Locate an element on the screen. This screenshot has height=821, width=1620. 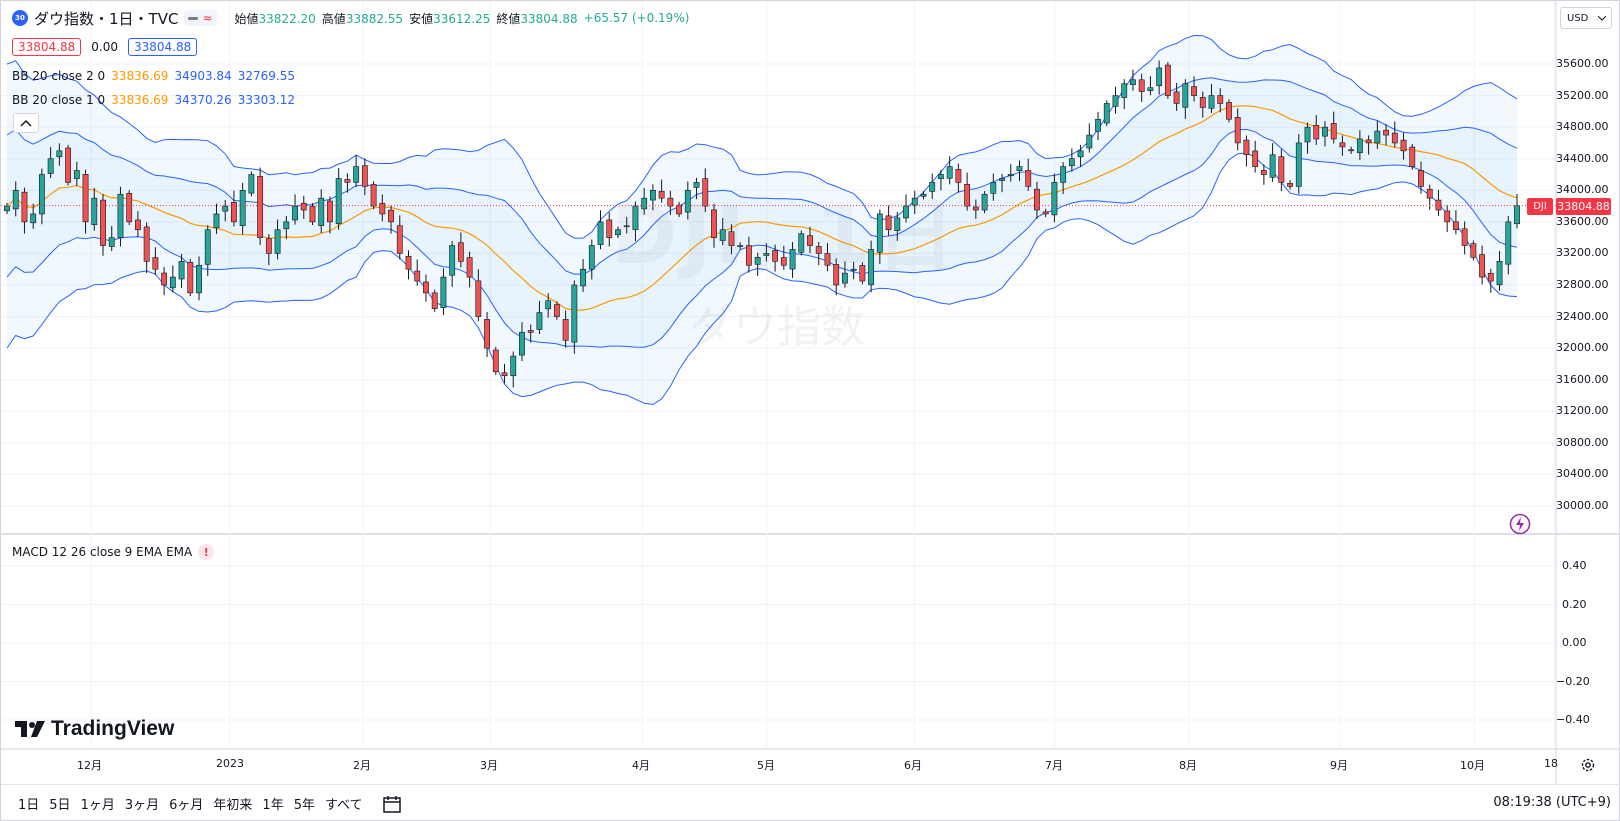
range-button: すべて is located at coordinates (343, 805).